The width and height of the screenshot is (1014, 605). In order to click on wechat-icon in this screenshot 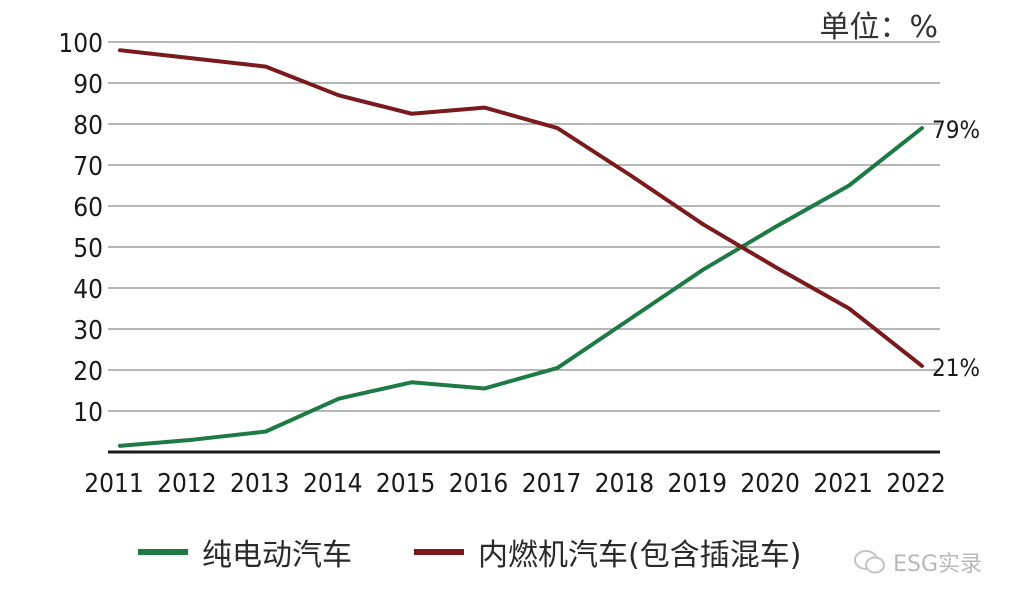, I will do `click(870, 562)`.